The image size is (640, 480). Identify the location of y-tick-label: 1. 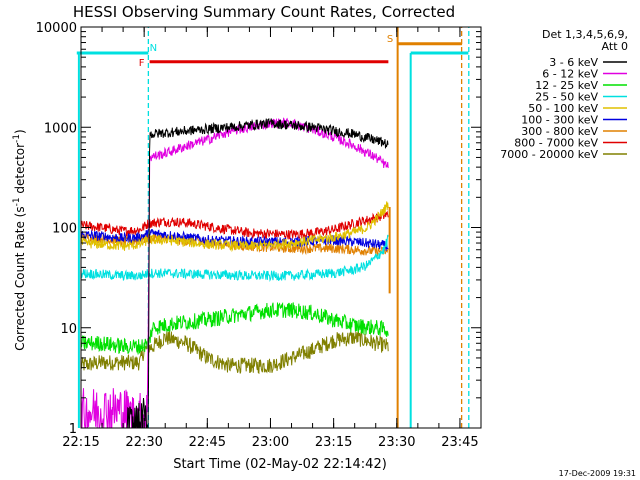
(73, 429).